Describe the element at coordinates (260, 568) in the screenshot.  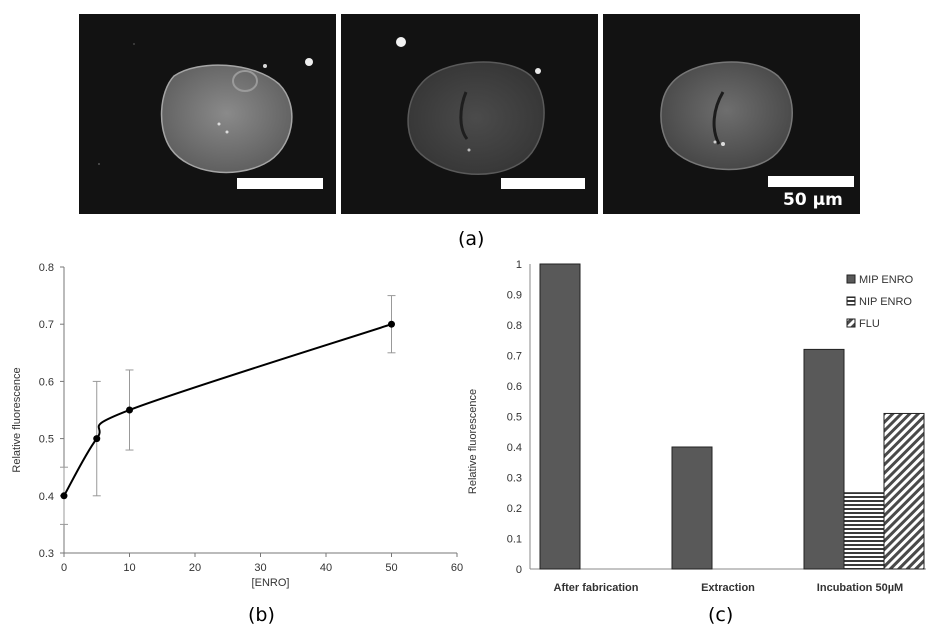
I see `x-tick-label: 30` at that location.